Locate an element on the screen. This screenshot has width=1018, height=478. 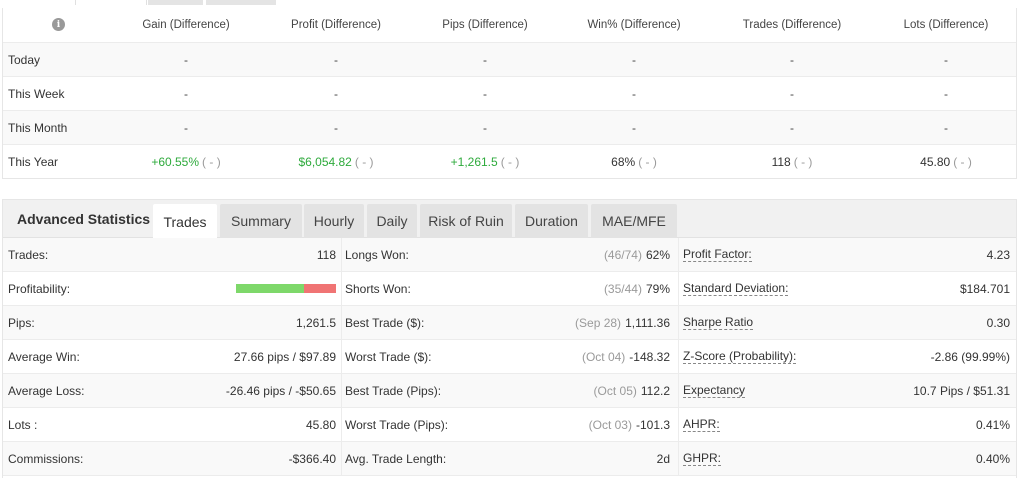
stat-label-profit-factor: Profit Factor: is located at coordinates (717, 254).